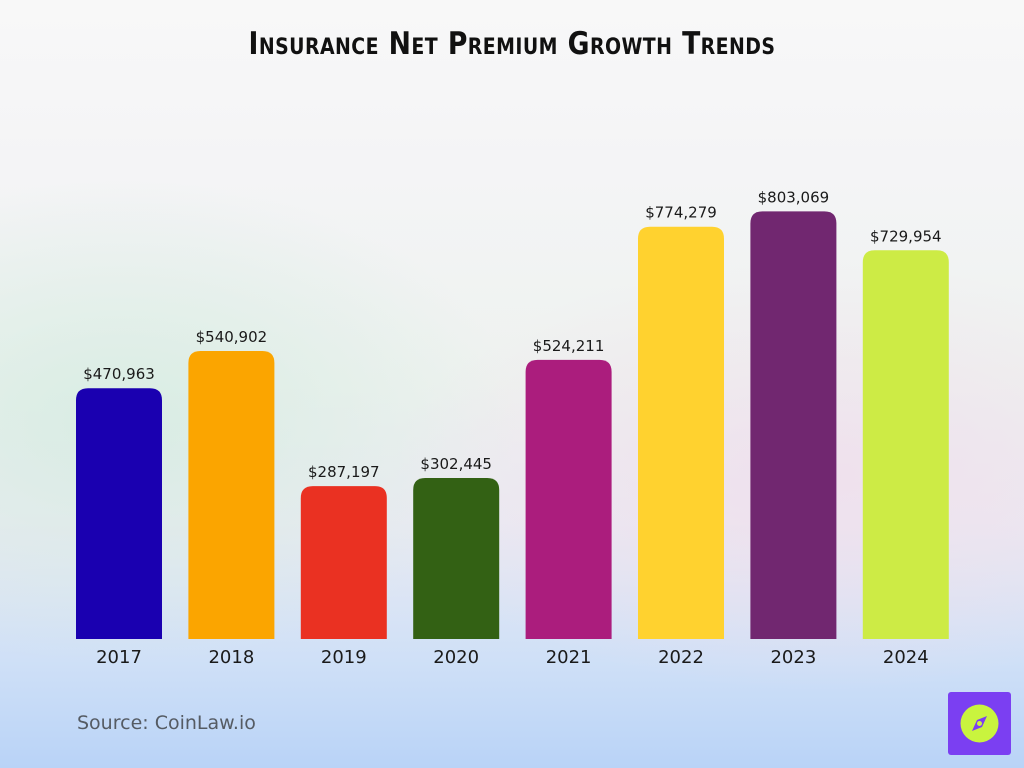 This screenshot has width=1024, height=768. I want to click on source-note: Source: CoinLaw.io, so click(166, 723).